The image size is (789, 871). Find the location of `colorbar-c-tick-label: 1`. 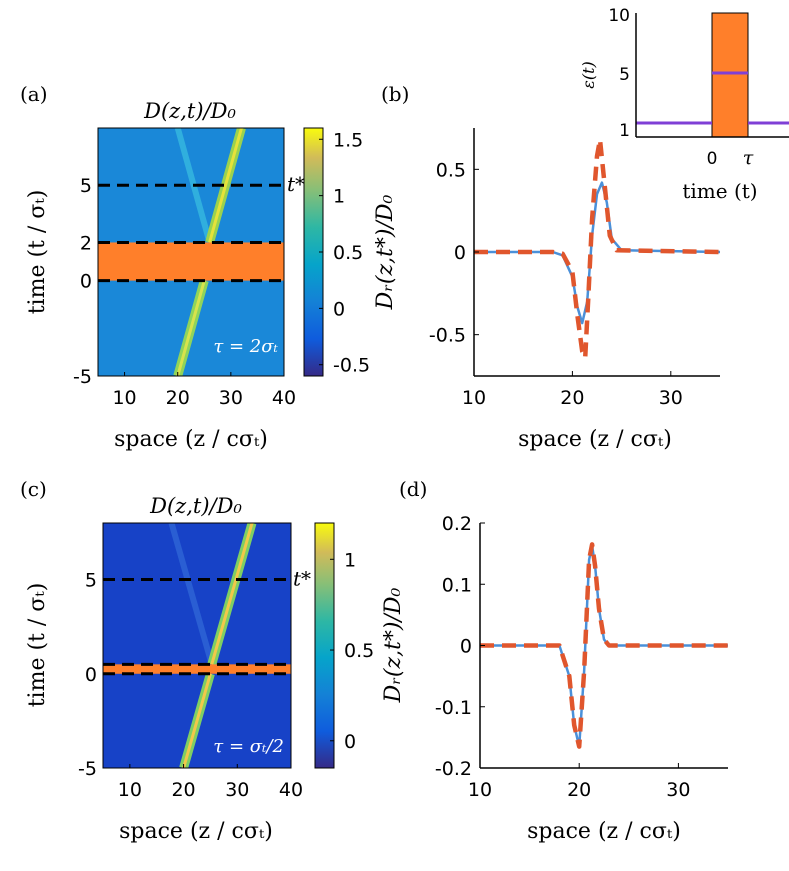

colorbar-c-tick-label: 1 is located at coordinates (350, 560).